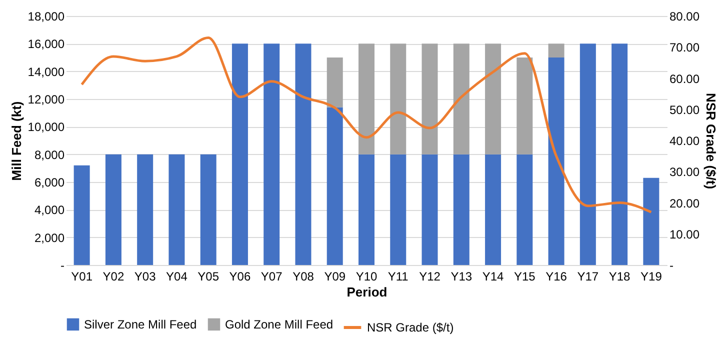 The image size is (727, 344). I want to click on x-tick-label: Y17, so click(588, 277).